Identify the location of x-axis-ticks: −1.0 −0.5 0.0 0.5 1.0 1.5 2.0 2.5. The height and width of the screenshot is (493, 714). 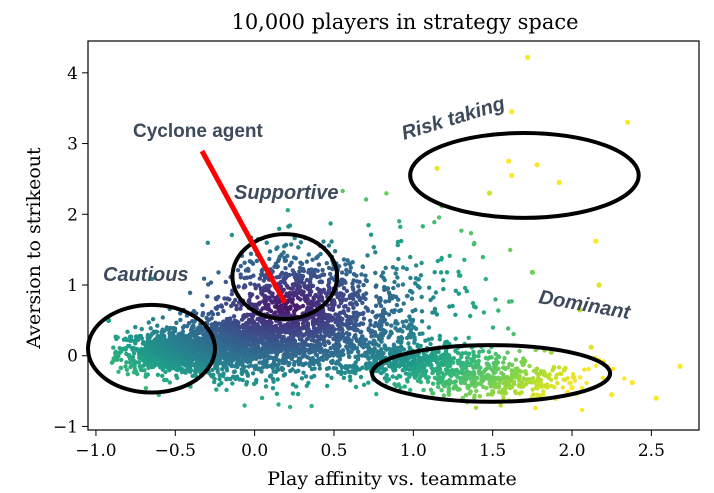
(370, 445).